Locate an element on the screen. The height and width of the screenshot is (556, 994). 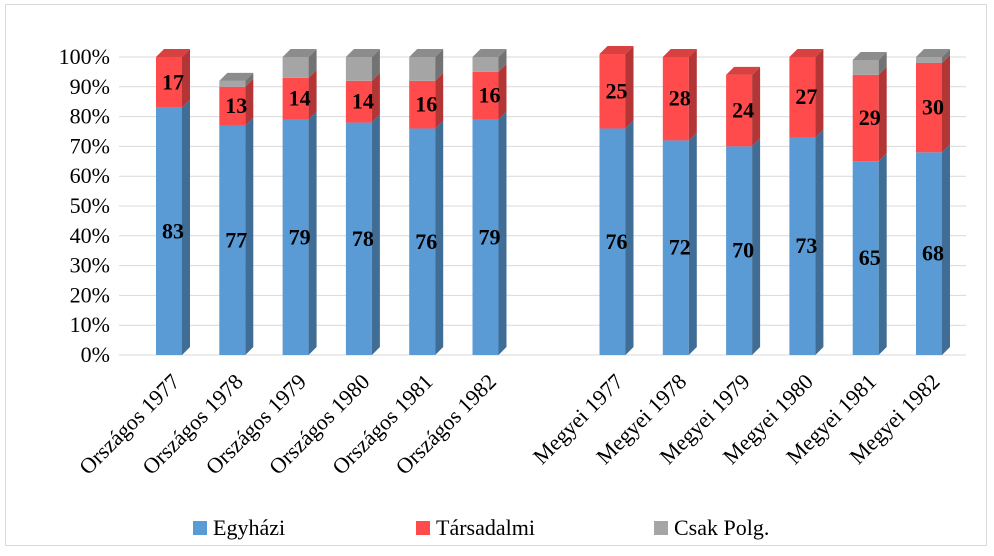
data-label: 72 is located at coordinates (680, 247).